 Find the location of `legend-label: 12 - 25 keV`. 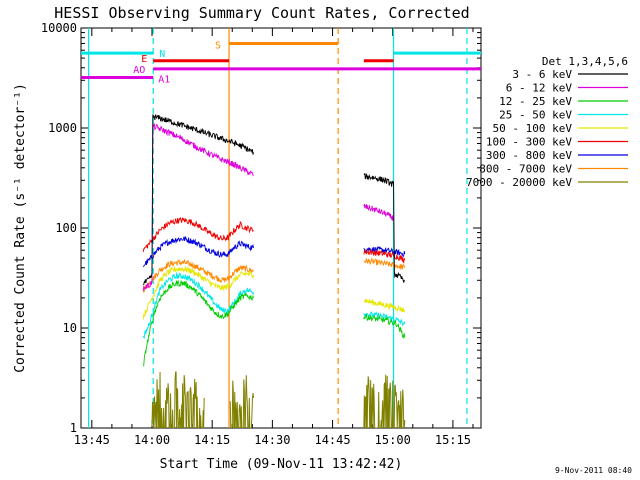

legend-label: 12 - 25 keV is located at coordinates (535, 101).